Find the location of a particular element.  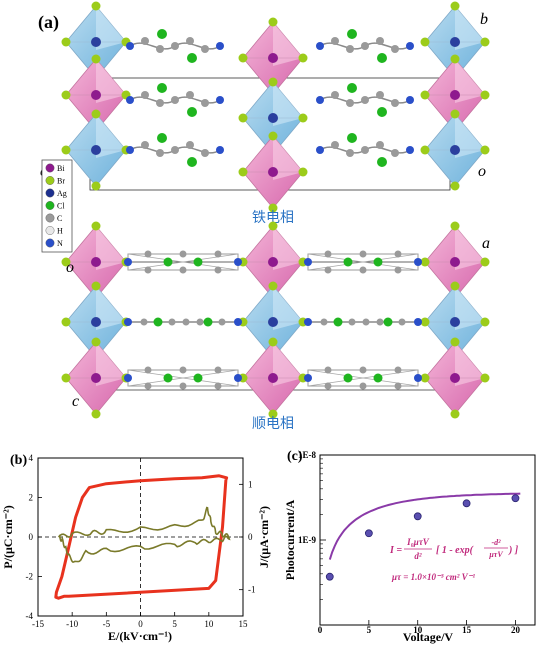

legend-swatch-ag is located at coordinates (50, 193).